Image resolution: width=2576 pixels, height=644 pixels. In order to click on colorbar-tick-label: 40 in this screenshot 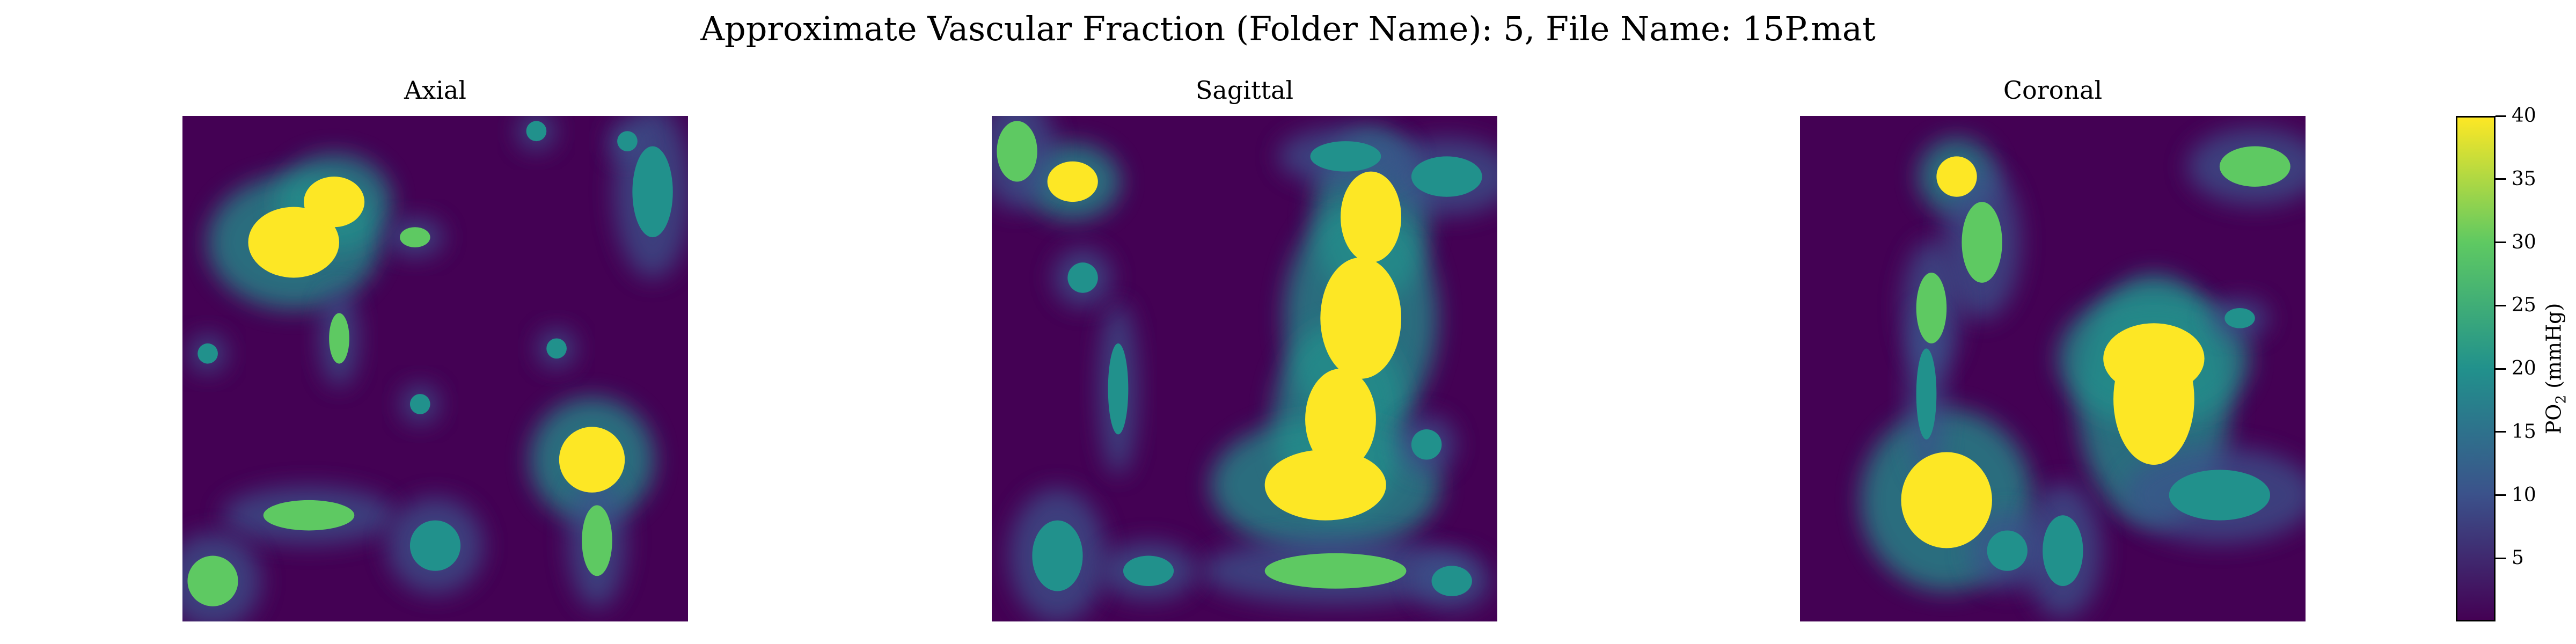, I will do `click(2524, 116)`.